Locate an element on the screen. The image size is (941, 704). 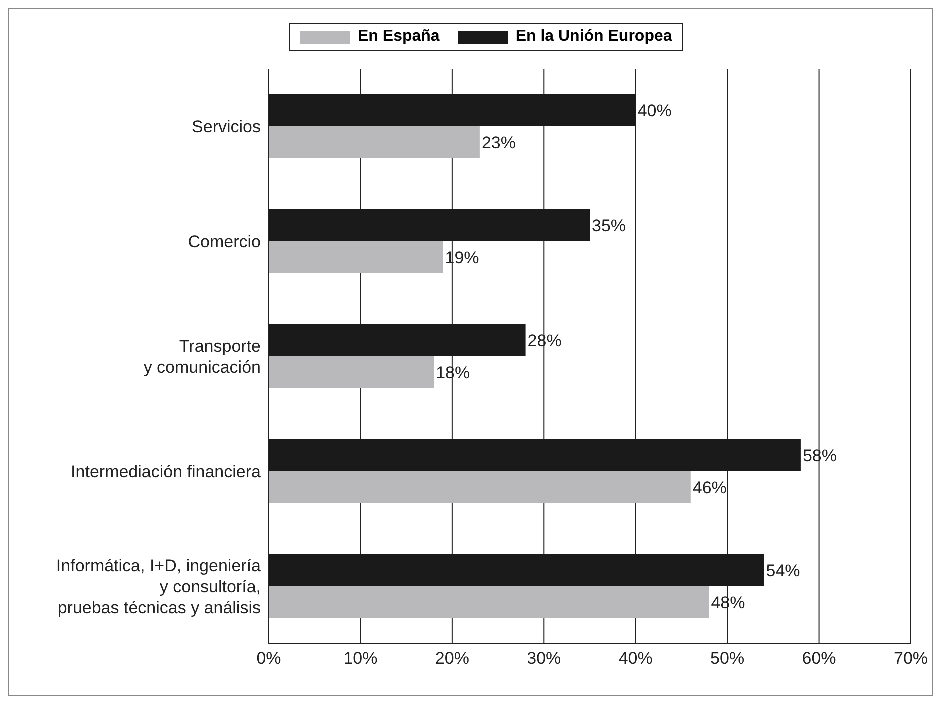
x-tick-label: 20% is located at coordinates (452, 658).